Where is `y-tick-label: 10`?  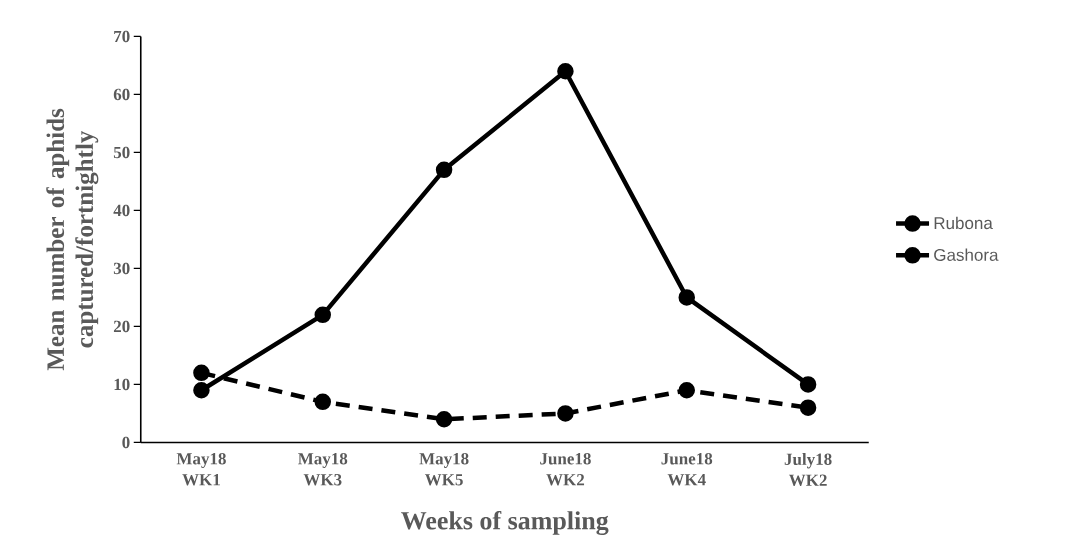
y-tick-label: 10 is located at coordinates (122, 384).